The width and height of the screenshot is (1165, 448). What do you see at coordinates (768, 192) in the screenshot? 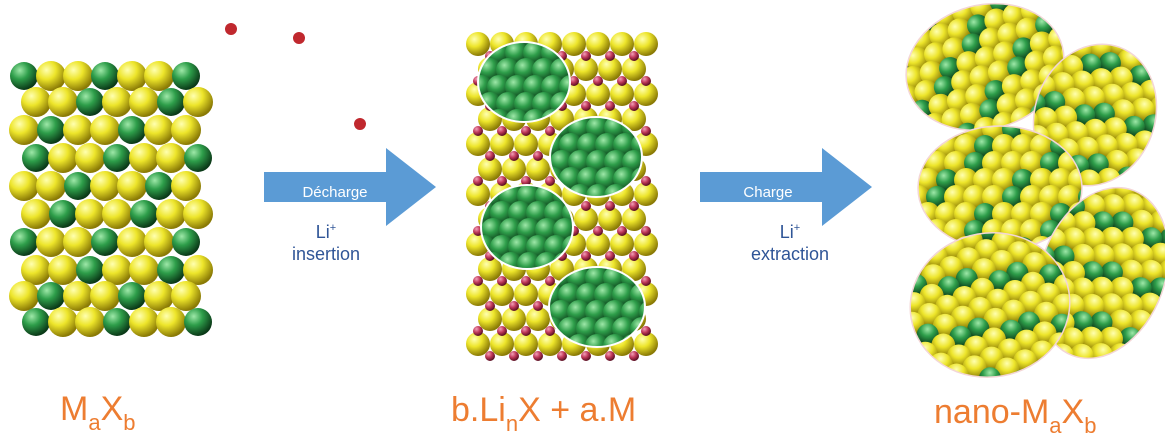
I see `charge-arrow-label: Charge` at bounding box center [768, 192].